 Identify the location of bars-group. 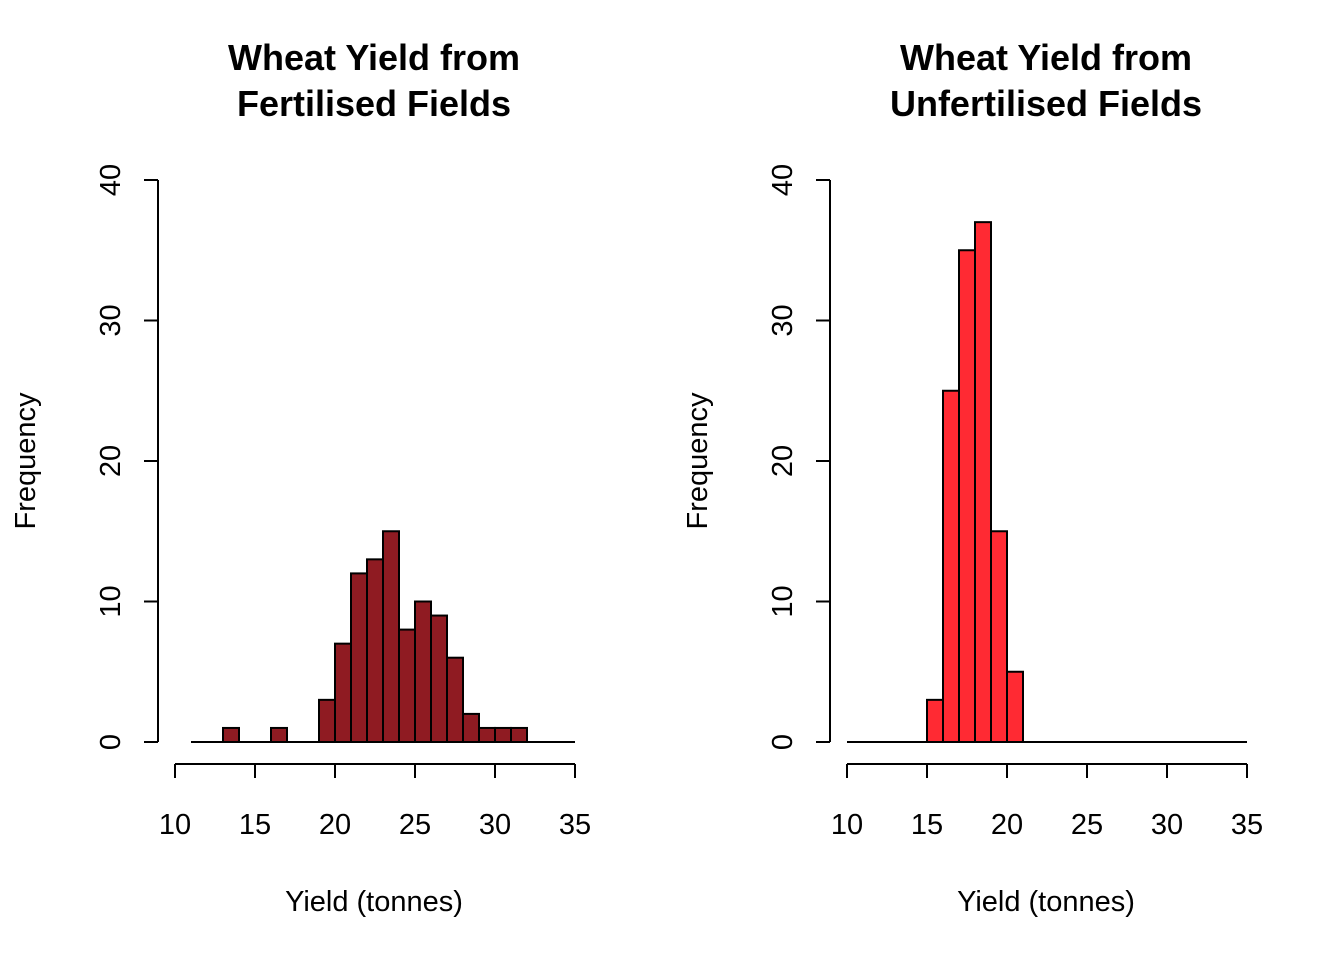
(383, 637).